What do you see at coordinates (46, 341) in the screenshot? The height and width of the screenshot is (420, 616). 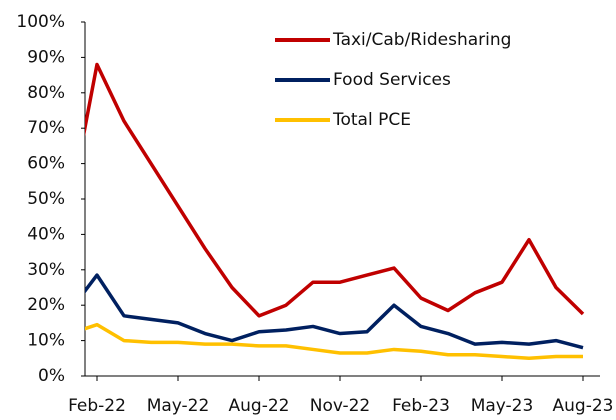 I see `y-tick-label: 10%` at bounding box center [46, 341].